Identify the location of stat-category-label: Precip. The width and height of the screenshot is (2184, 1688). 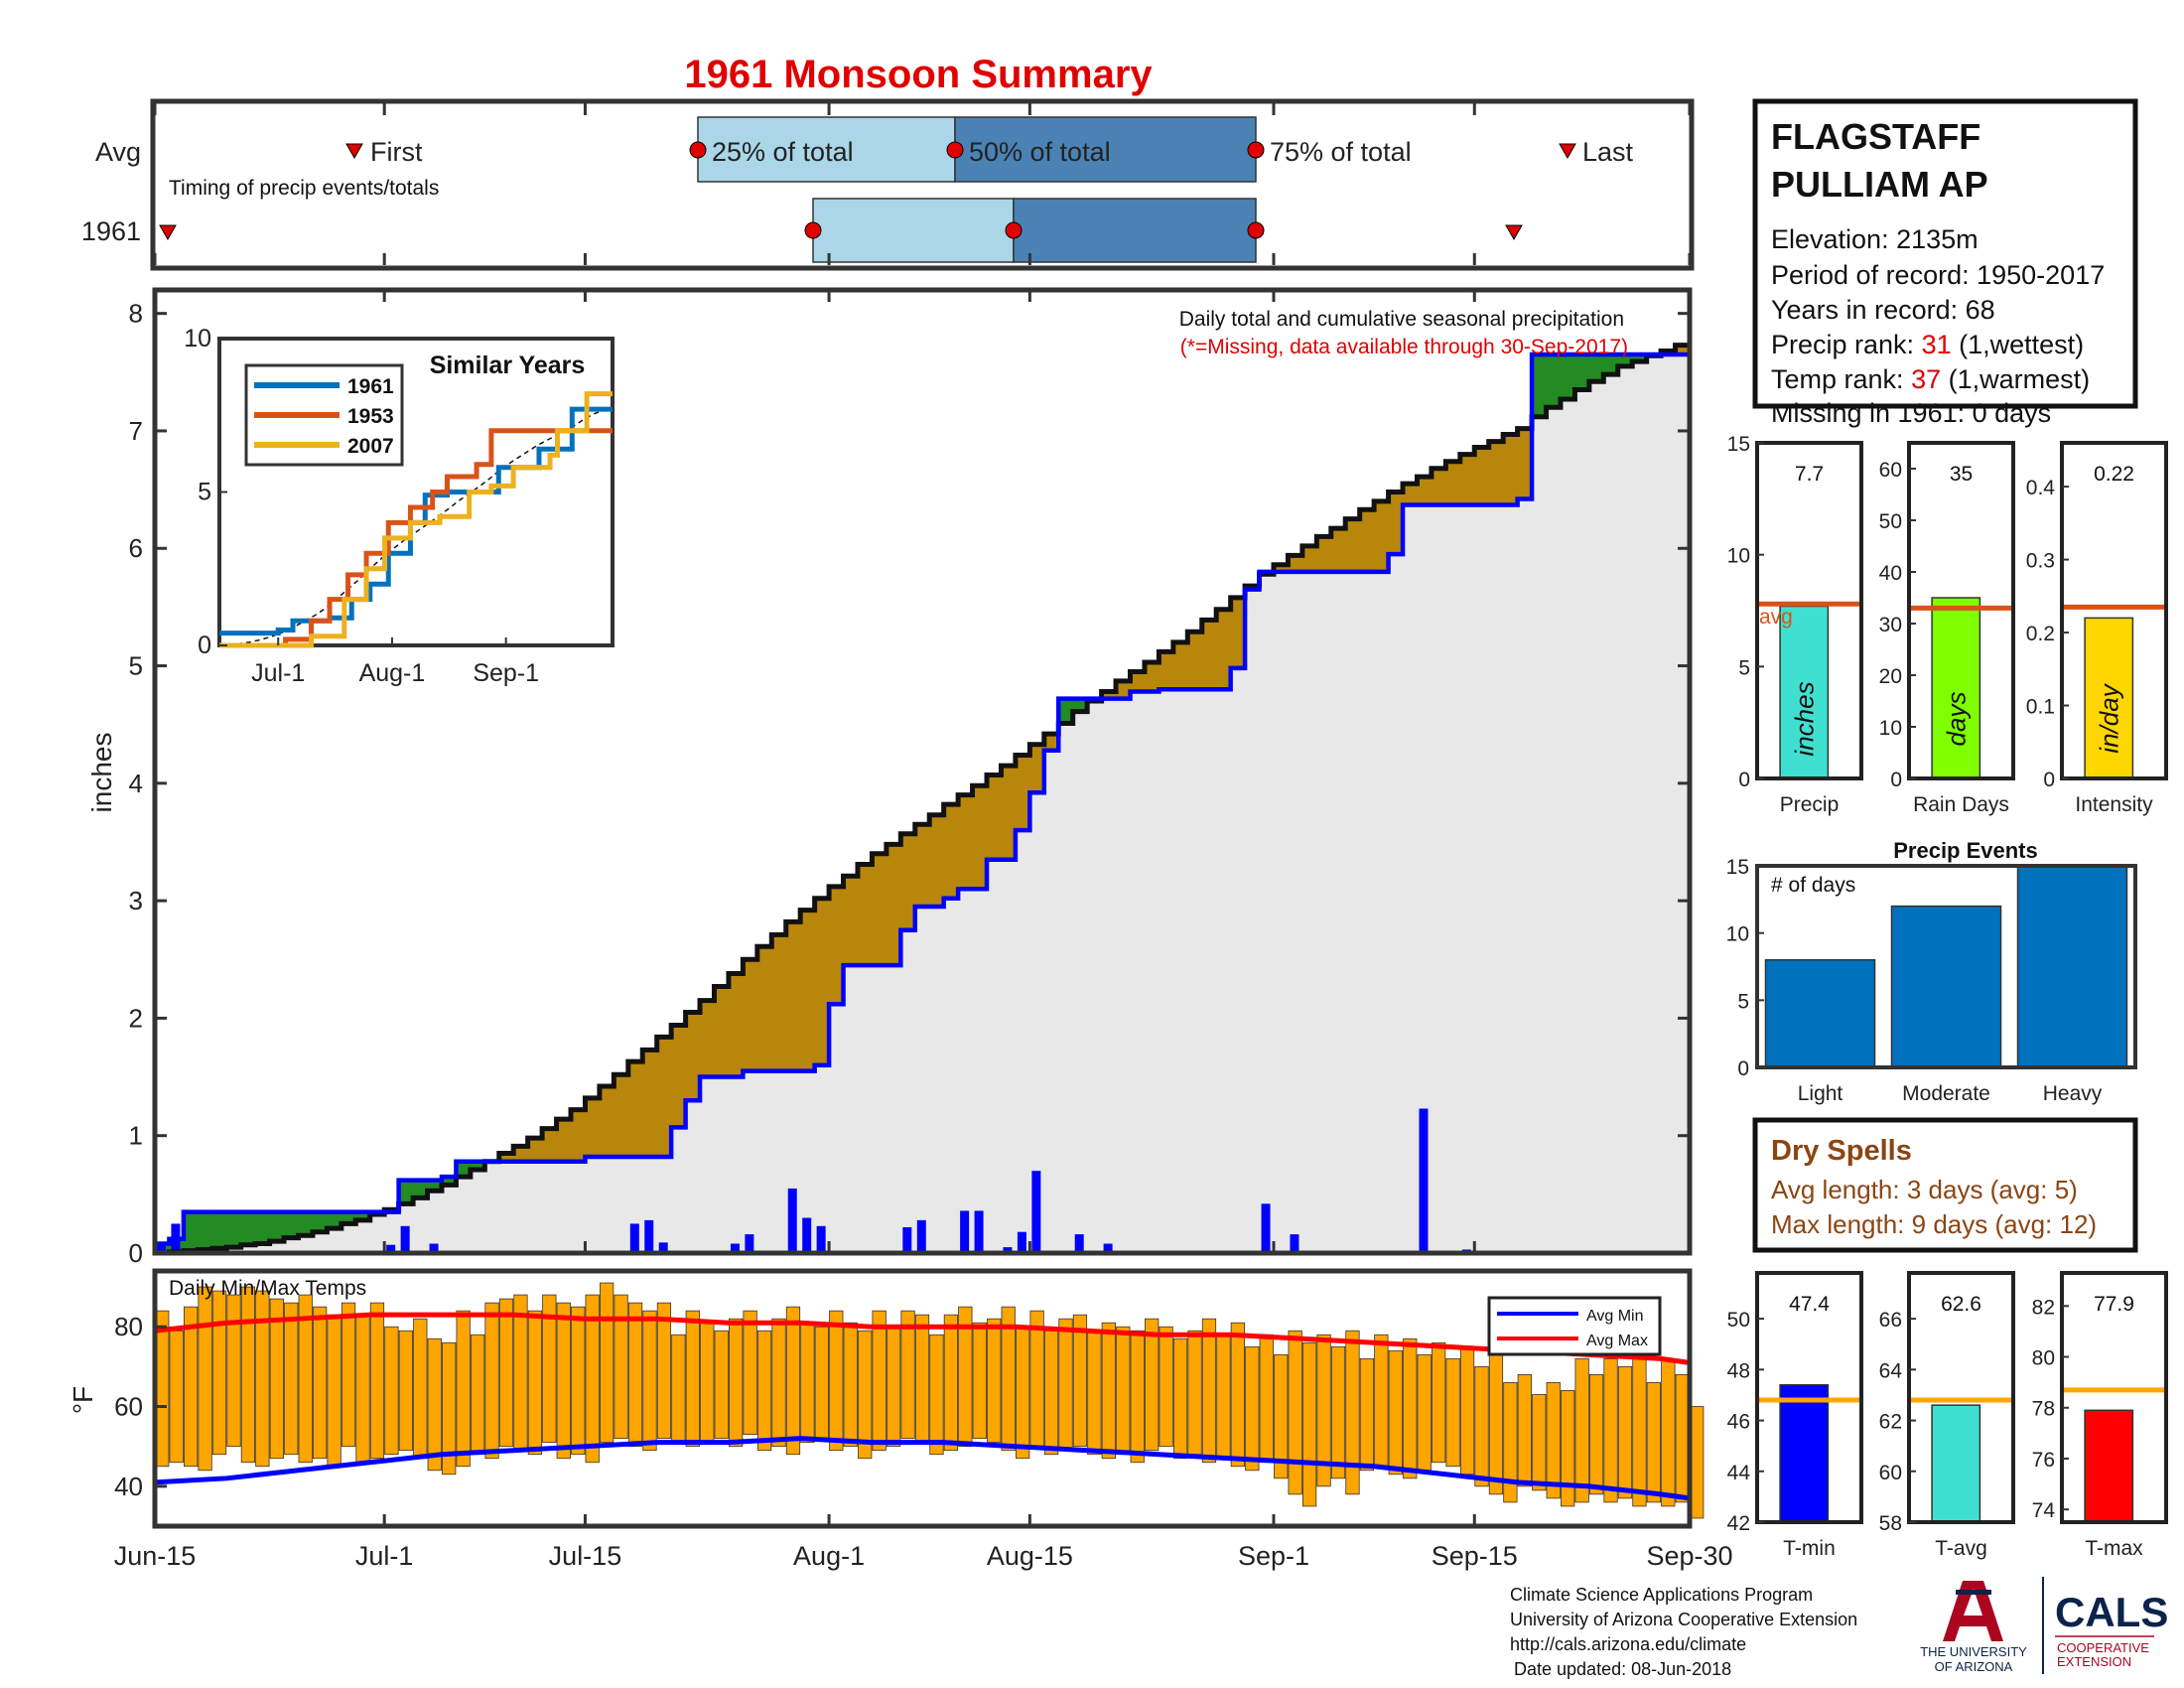
(1810, 804).